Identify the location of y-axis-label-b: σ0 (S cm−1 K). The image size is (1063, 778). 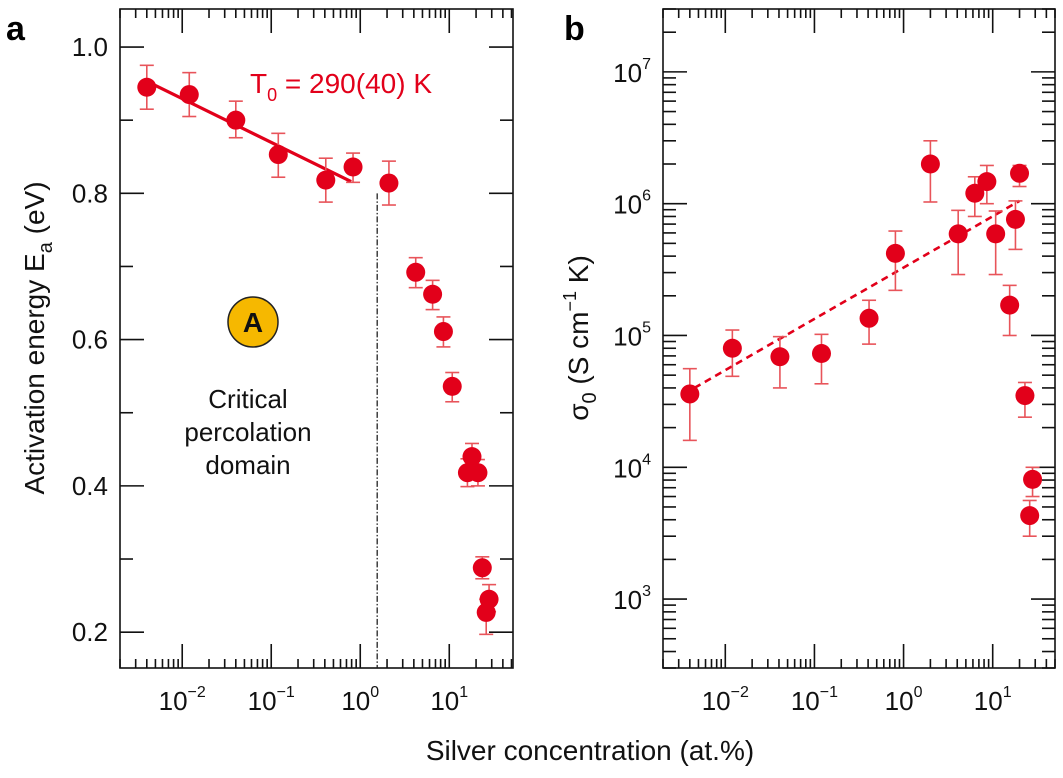
(580, 338).